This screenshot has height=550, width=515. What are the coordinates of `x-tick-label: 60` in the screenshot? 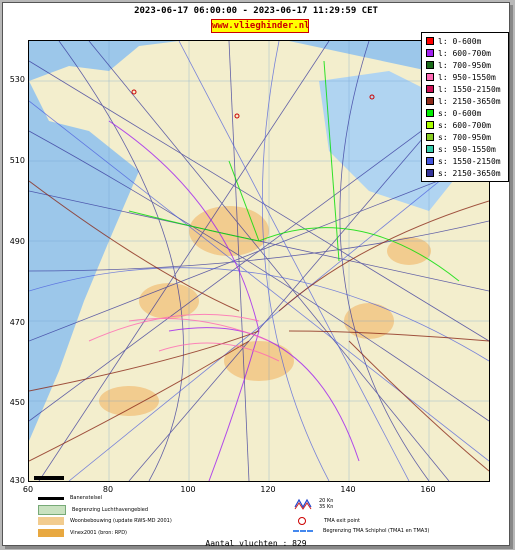 It's located at (28, 489).